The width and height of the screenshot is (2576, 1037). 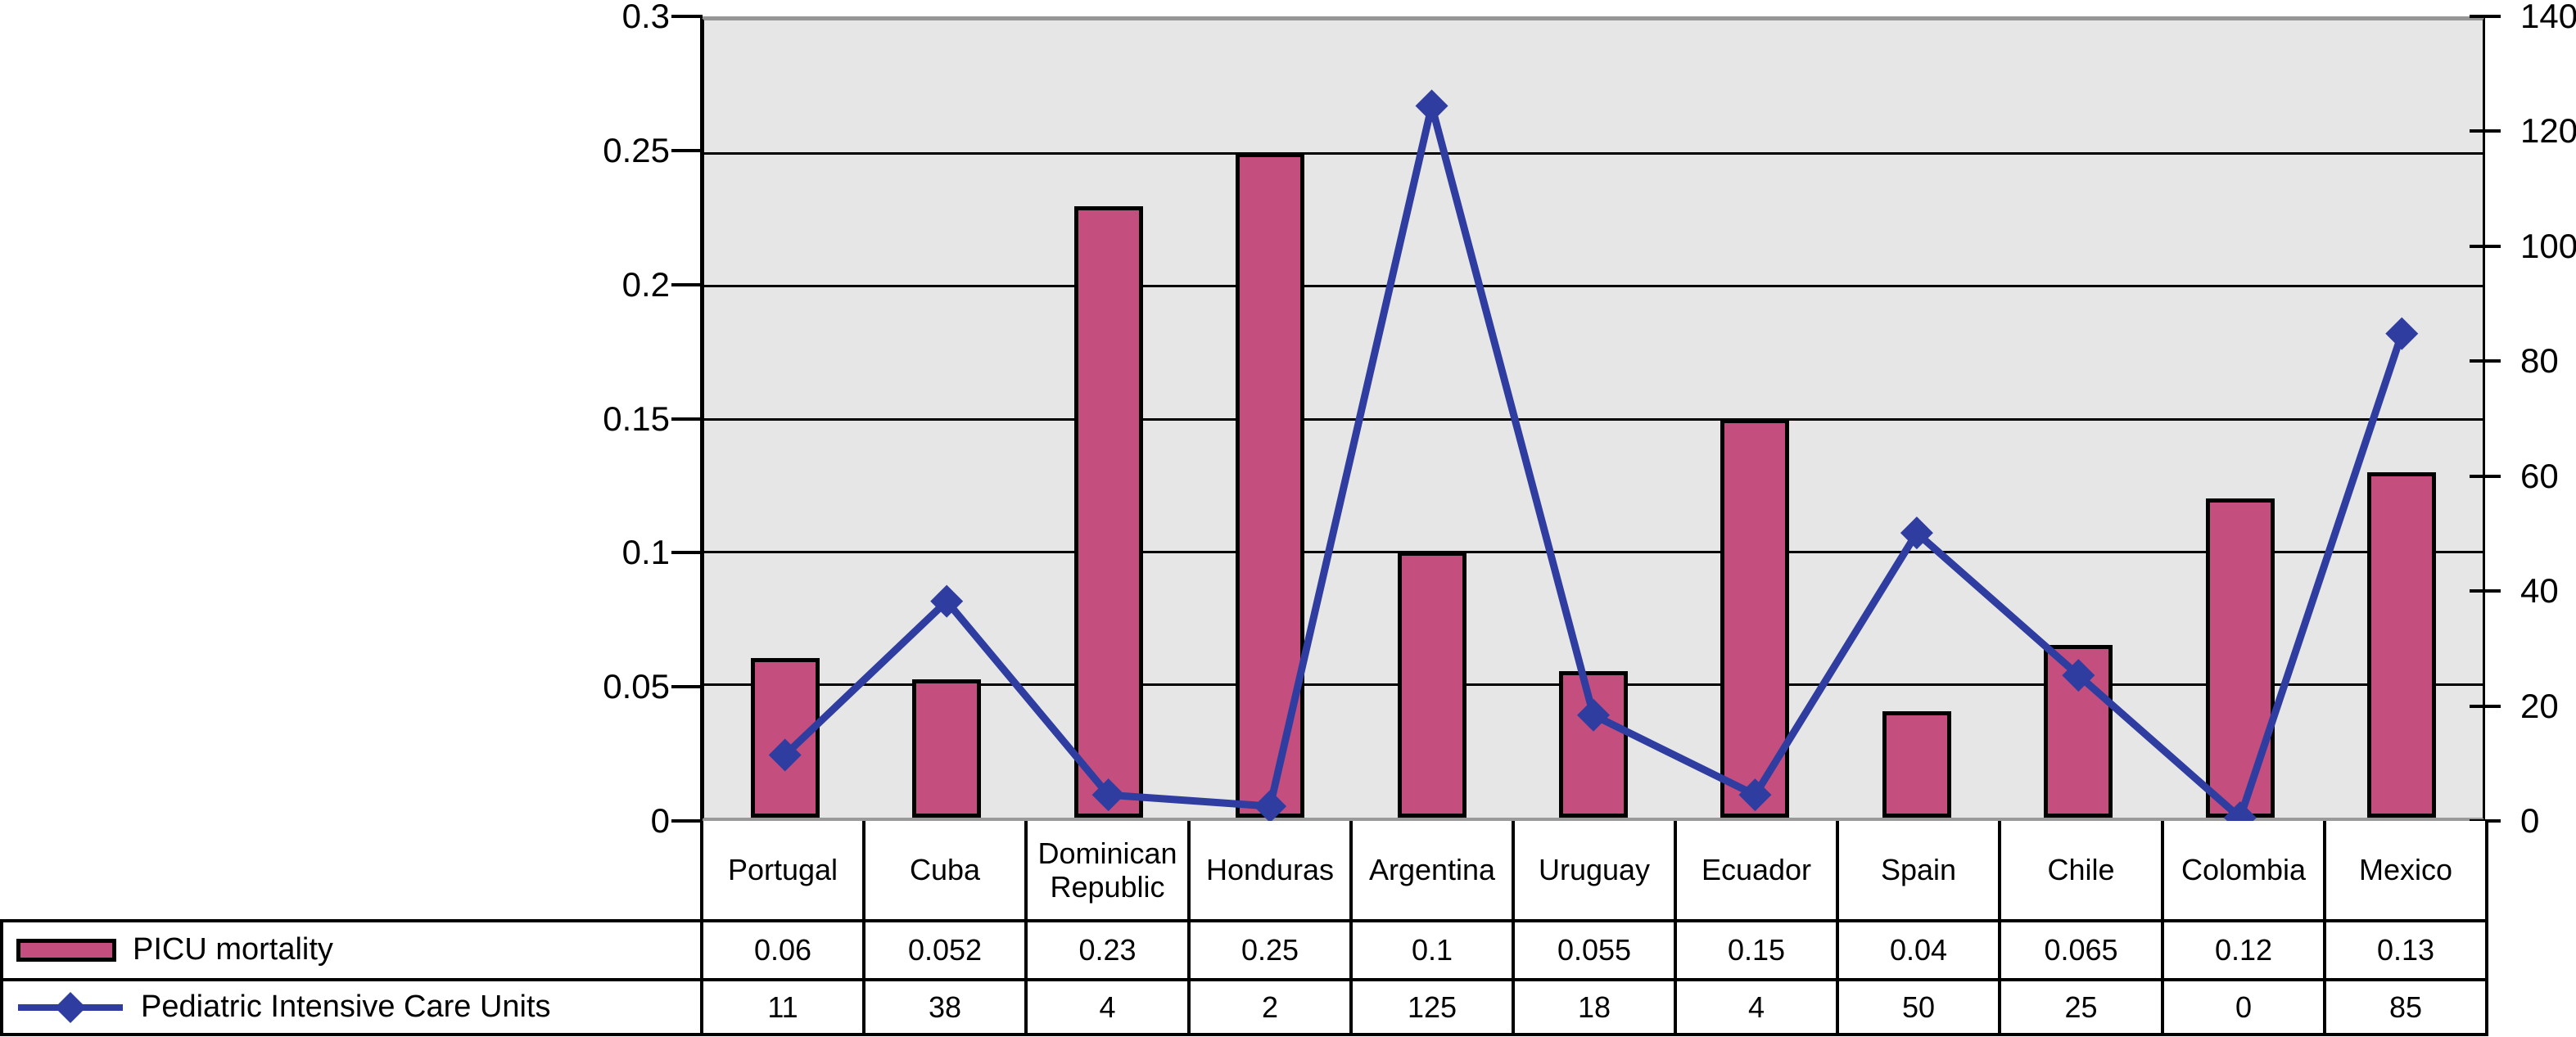 I want to click on mortality-value-cell: 0.13, so click(x=2405, y=948).